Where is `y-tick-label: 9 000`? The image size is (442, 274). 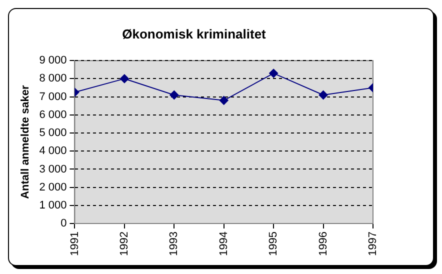 y-tick-label: 9 000 is located at coordinates (53, 60).